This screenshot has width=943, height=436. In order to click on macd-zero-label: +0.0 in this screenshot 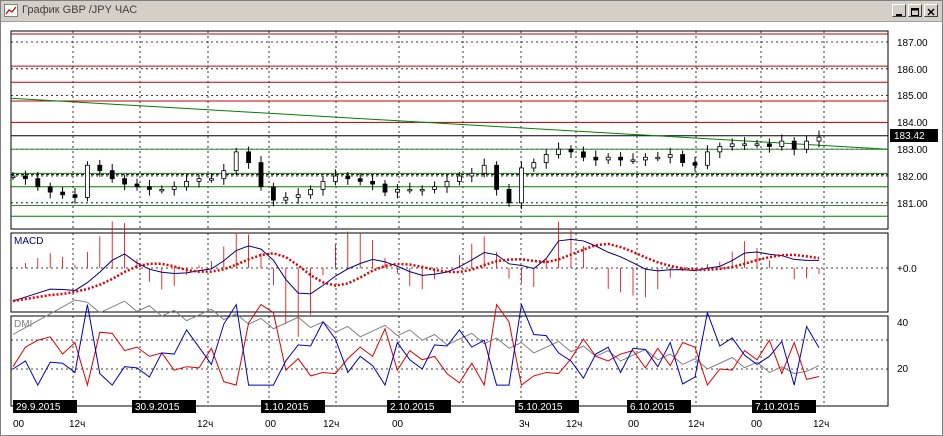, I will do `click(907, 269)`.